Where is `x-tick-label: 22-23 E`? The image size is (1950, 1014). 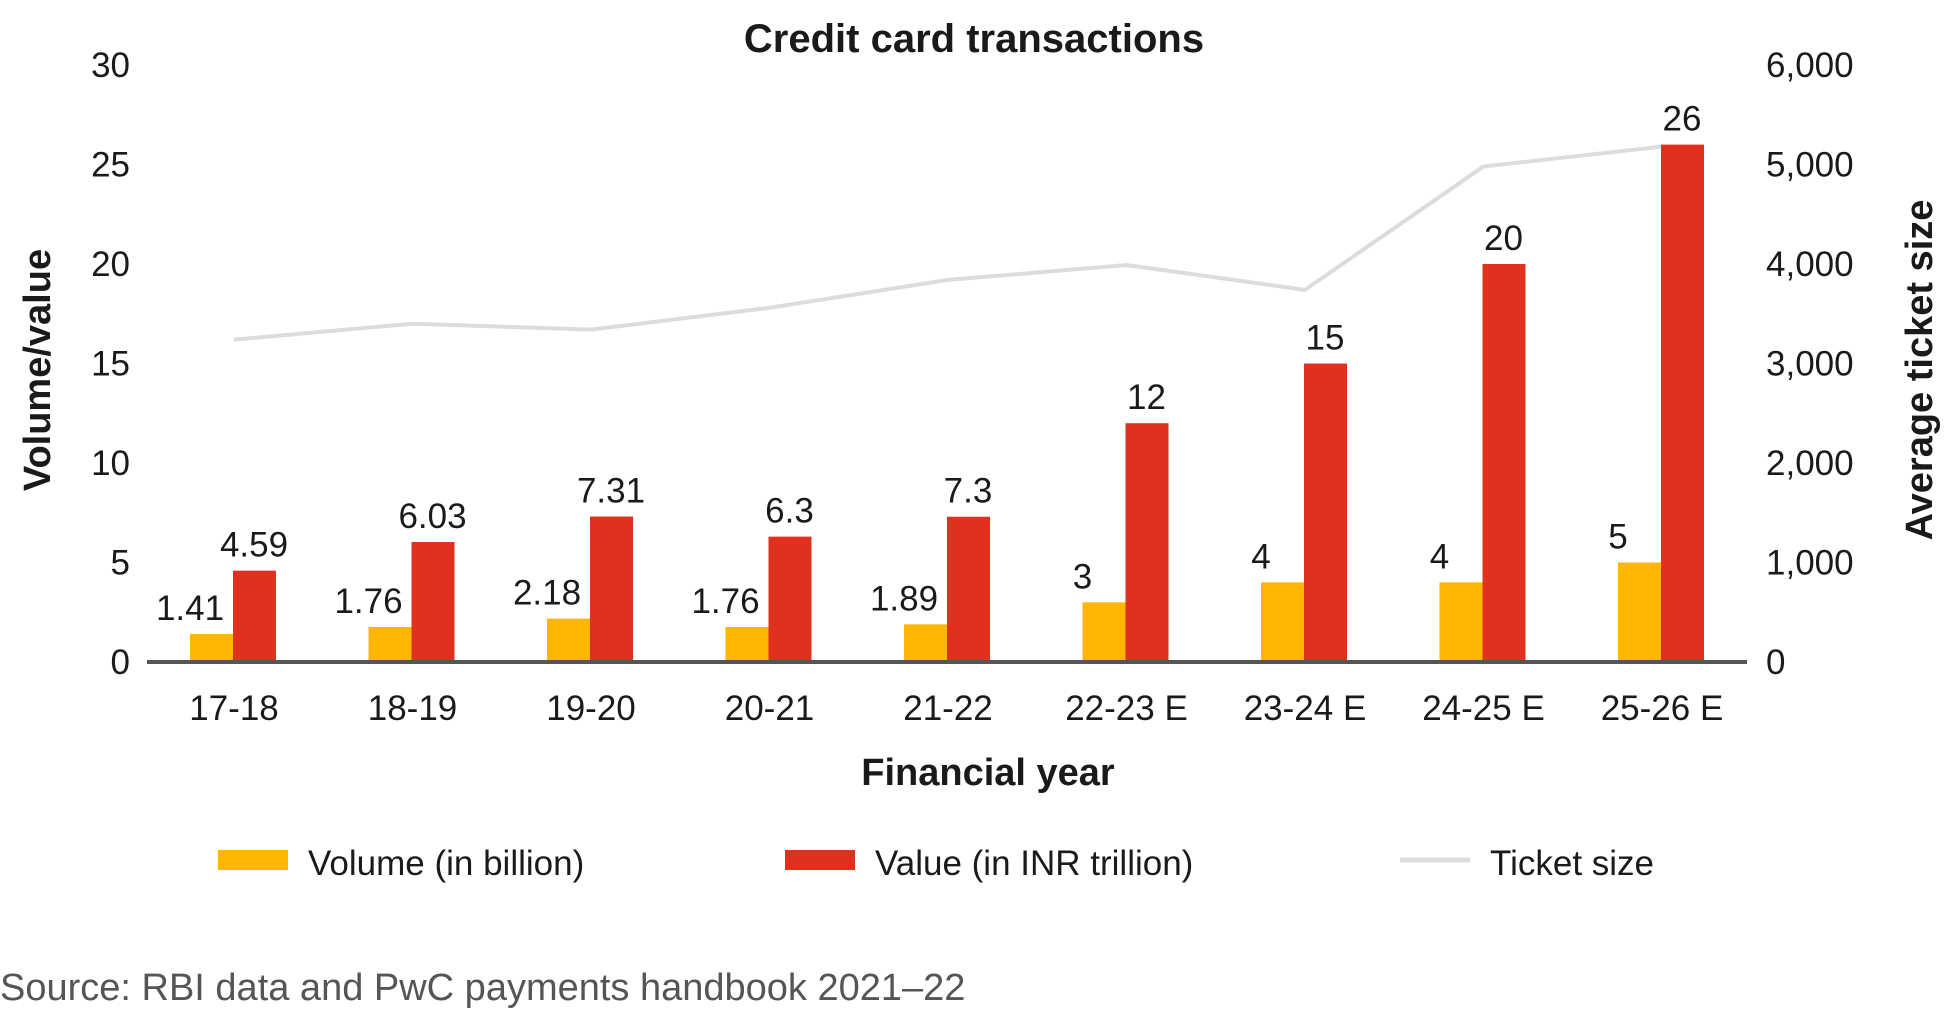 x-tick-label: 22-23 E is located at coordinates (1126, 708).